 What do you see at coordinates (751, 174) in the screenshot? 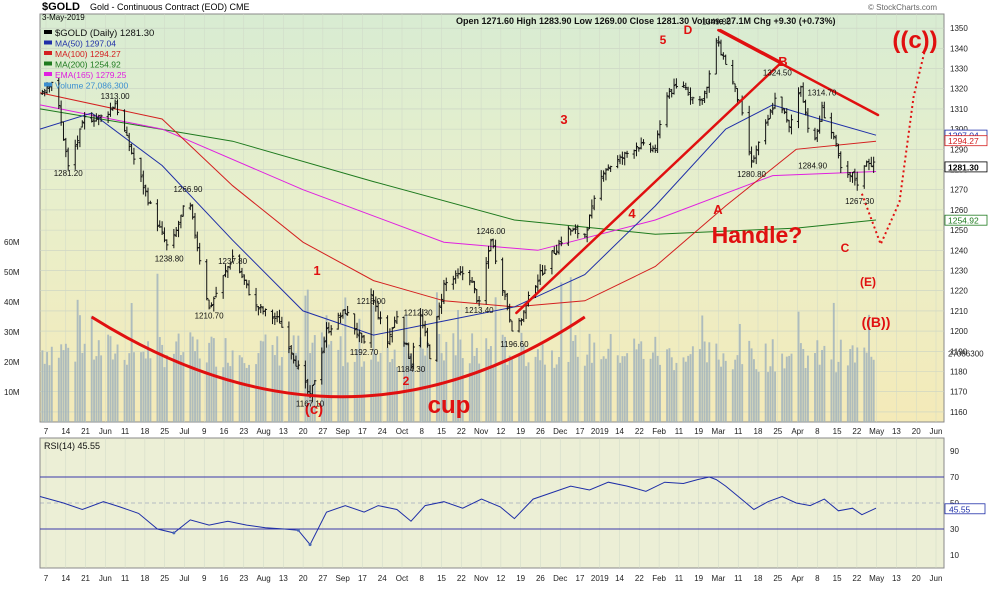
I see `price-value-label: 1280.80` at bounding box center [751, 174].